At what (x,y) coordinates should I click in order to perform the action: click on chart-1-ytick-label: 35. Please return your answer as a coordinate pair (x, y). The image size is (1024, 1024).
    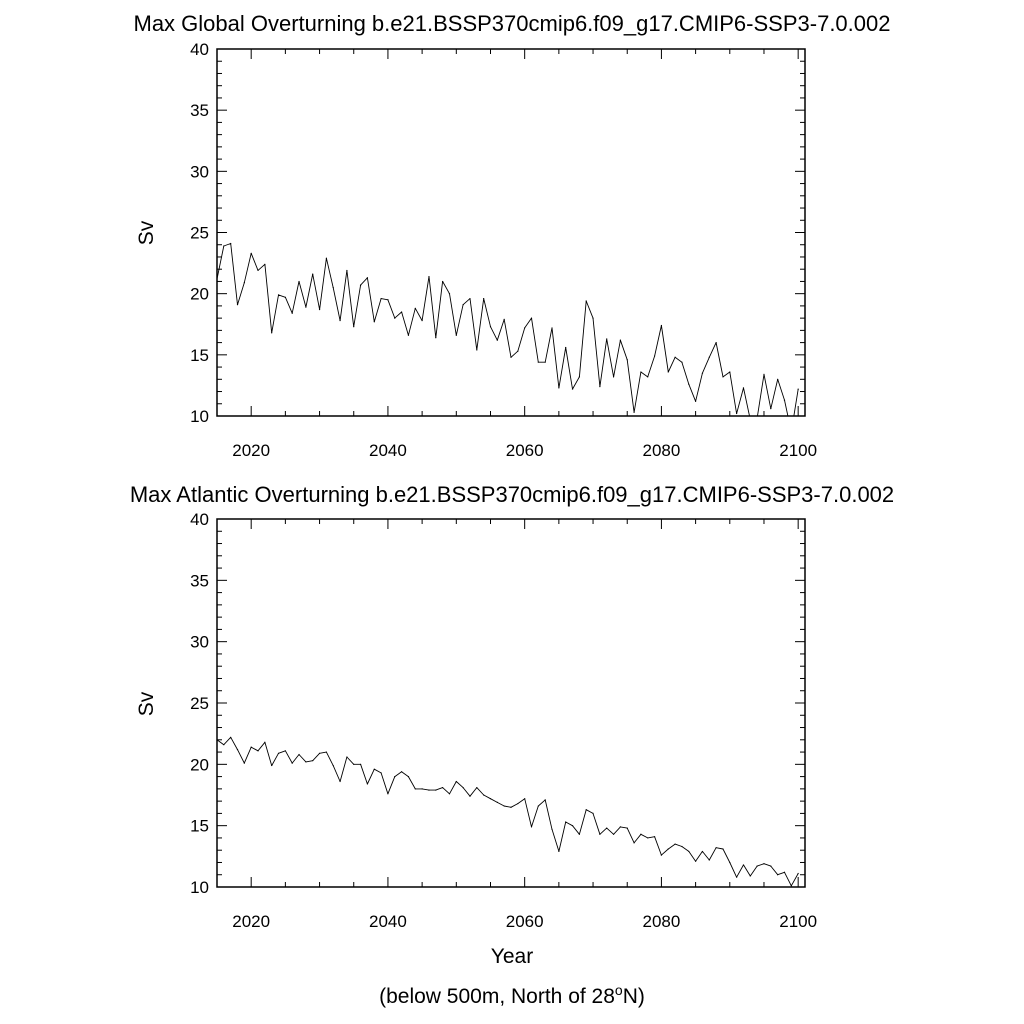
    Looking at the image, I should click on (199, 110).